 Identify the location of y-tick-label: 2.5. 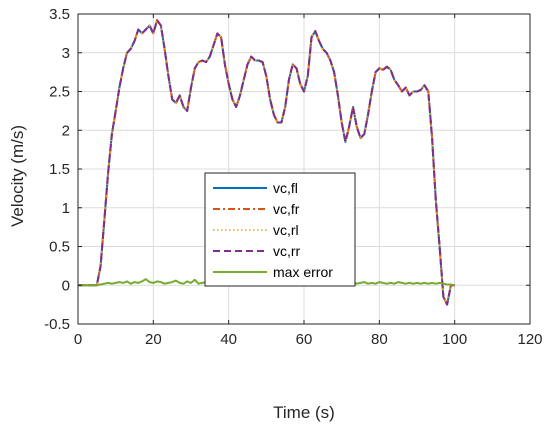
(59, 92).